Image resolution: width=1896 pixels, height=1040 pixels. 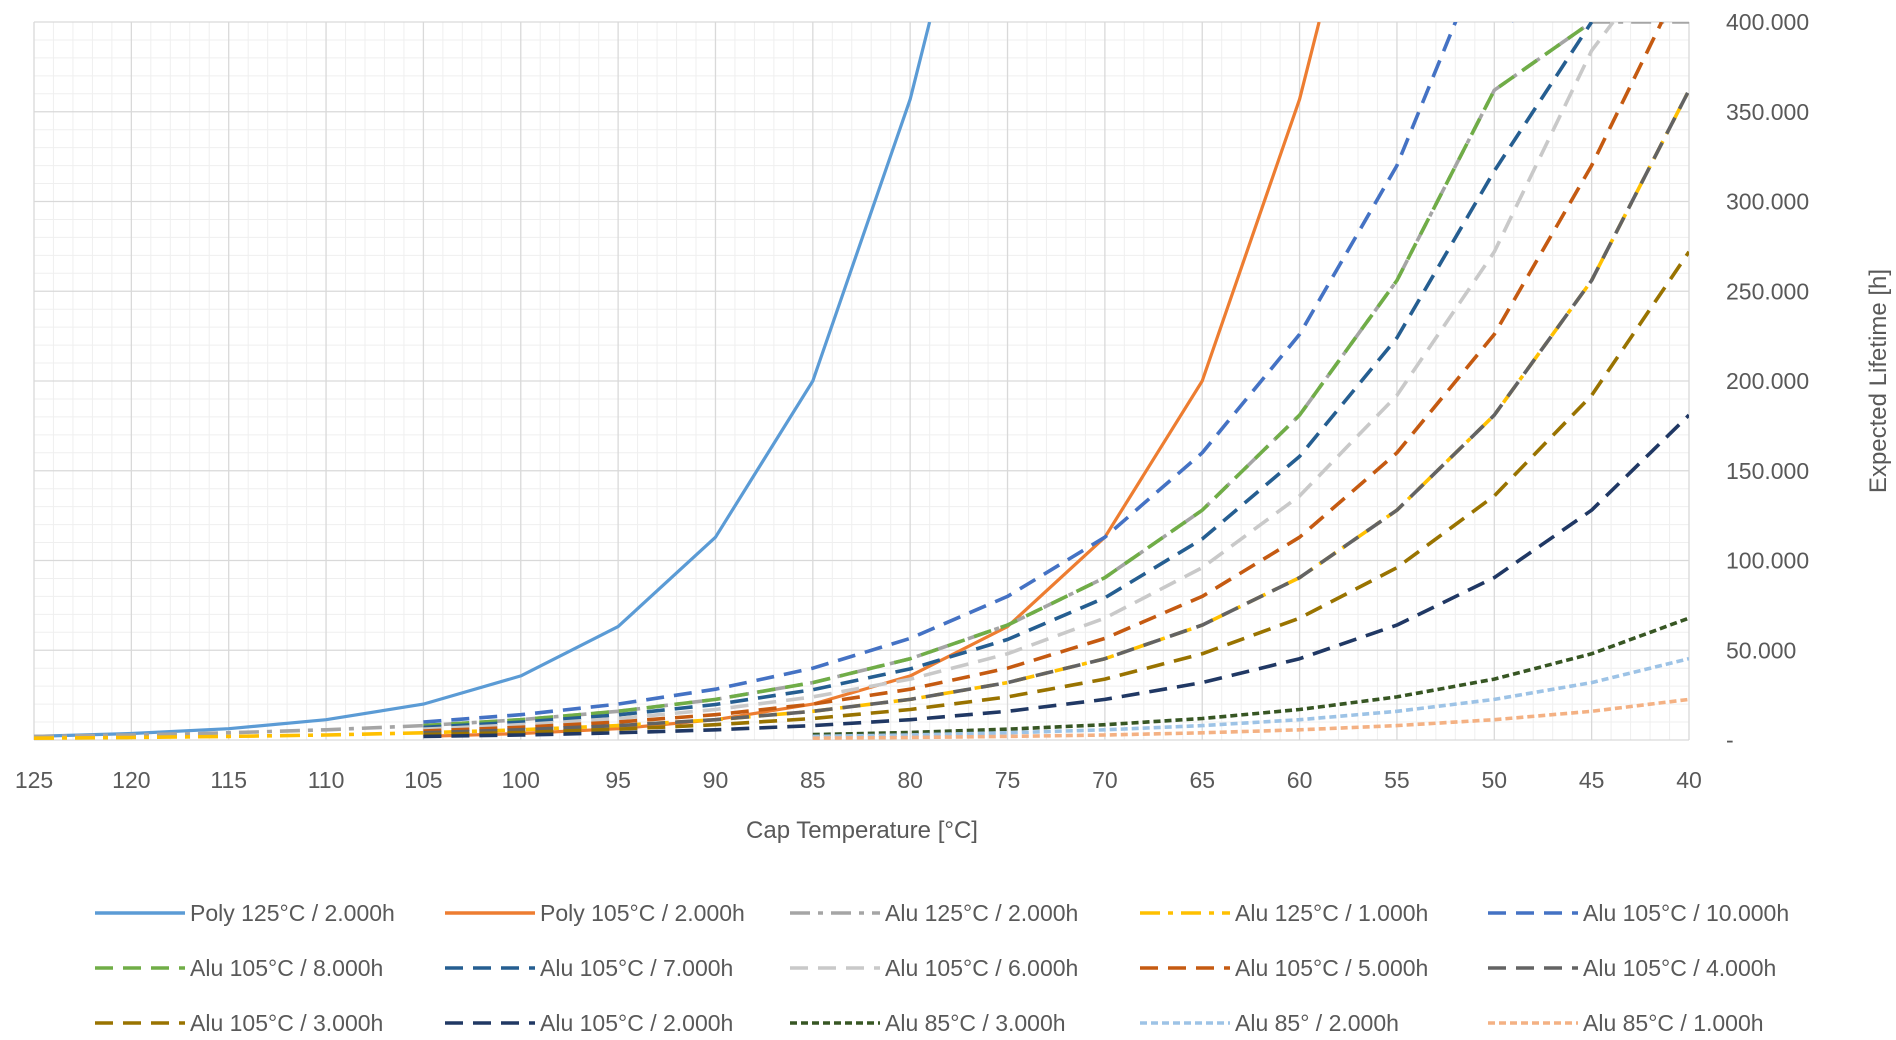 What do you see at coordinates (326, 780) in the screenshot?
I see `x-tick-label: 110` at bounding box center [326, 780].